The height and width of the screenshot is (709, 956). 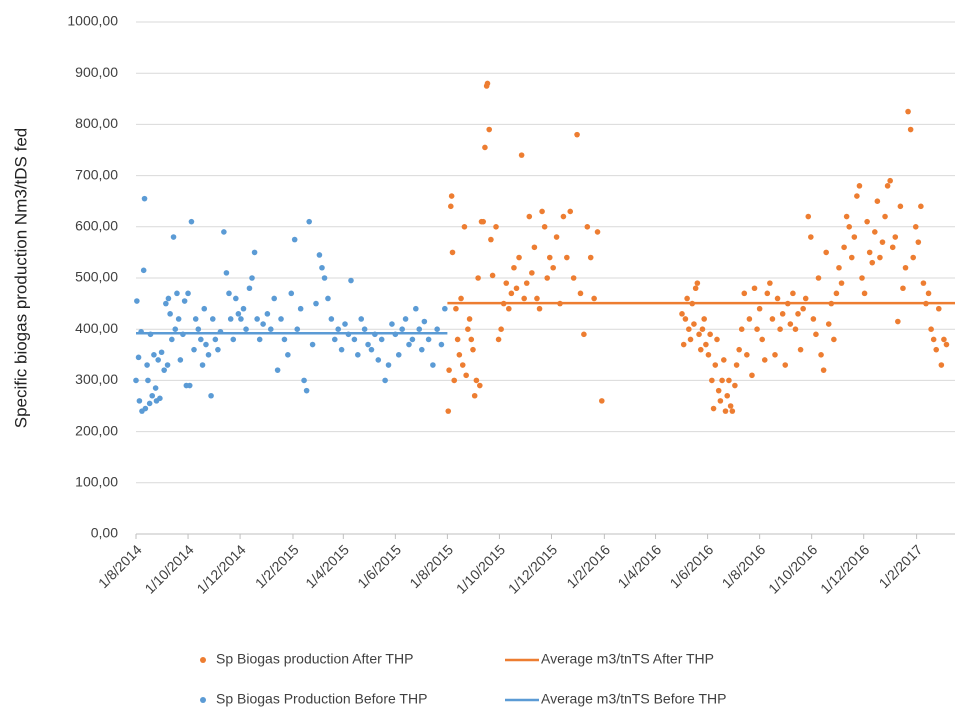 What do you see at coordinates (627, 659) in the screenshot?
I see `legend-label: Average m3/tnTS After THP` at bounding box center [627, 659].